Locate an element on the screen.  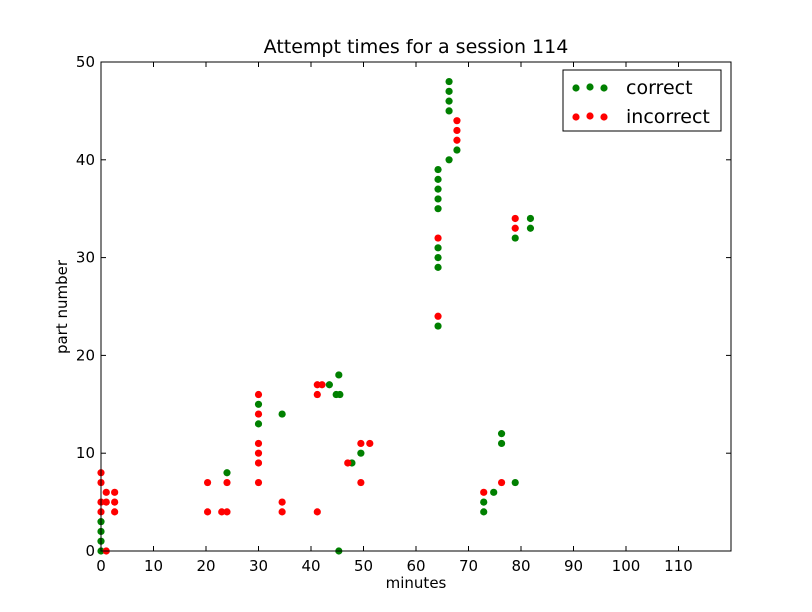
y-tick-label: 50 is located at coordinates (85, 62).